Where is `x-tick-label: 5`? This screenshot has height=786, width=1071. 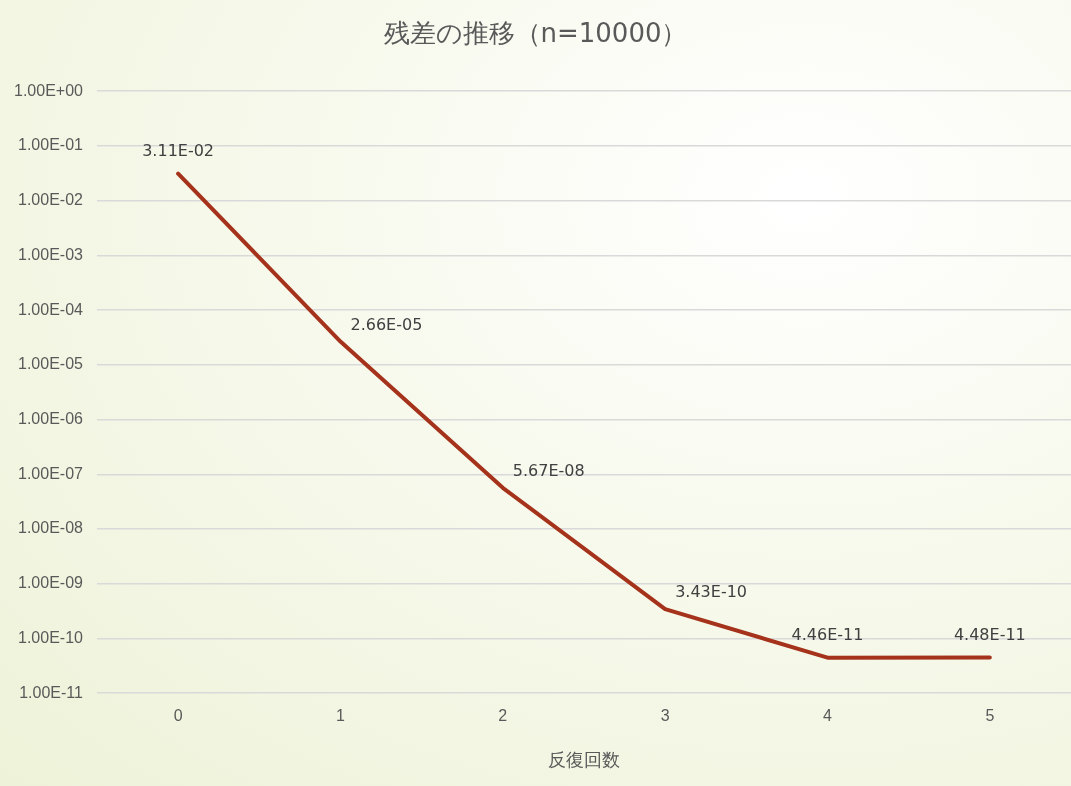
x-tick-label: 5 is located at coordinates (990, 716).